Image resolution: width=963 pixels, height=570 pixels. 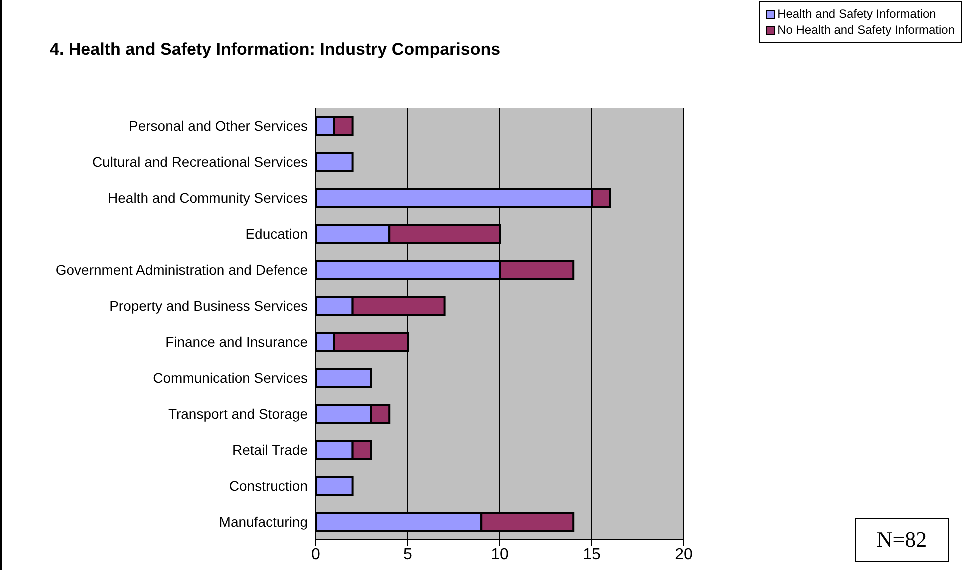 I want to click on y-tick-label: Government Administration and Defence, so click(x=182, y=270).